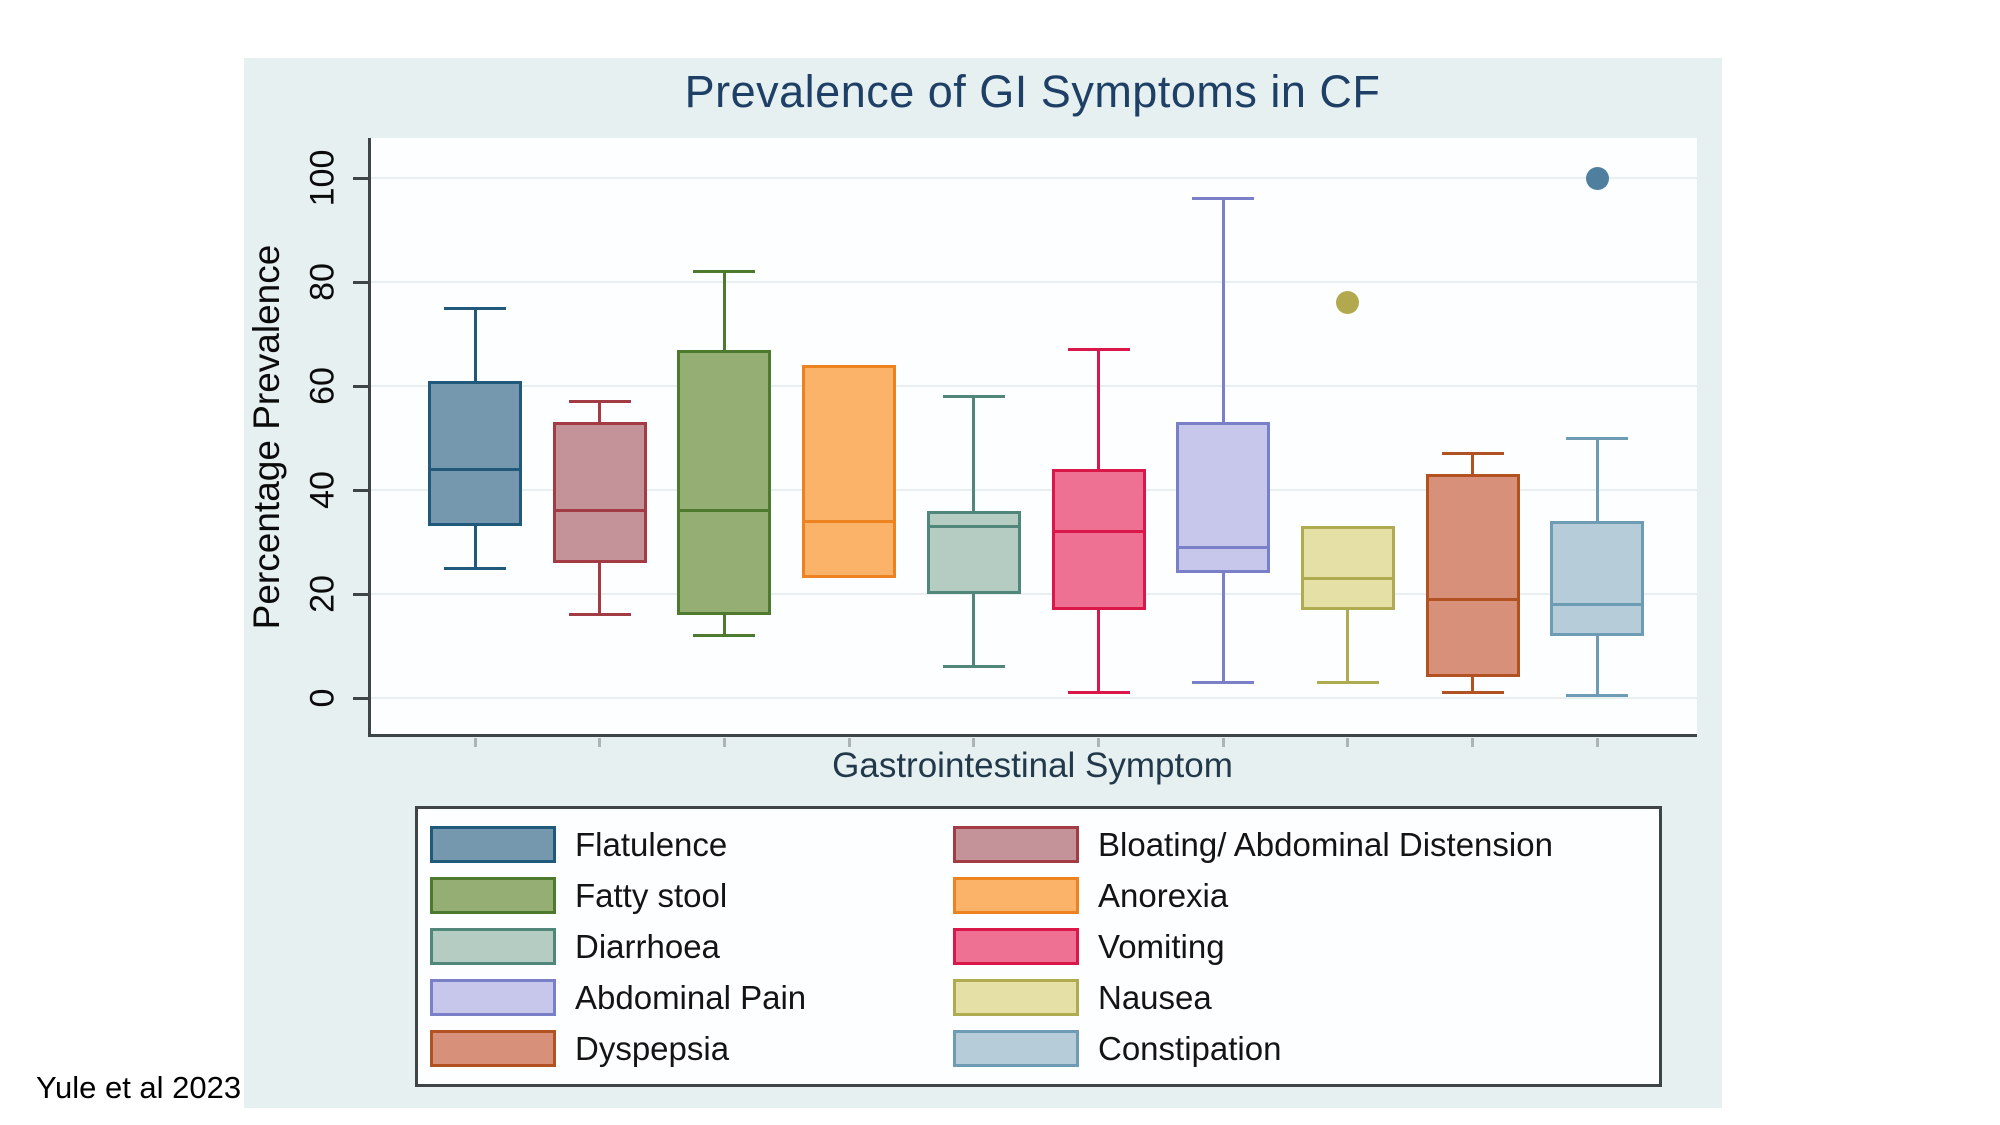 This screenshot has height=1125, width=2000. I want to click on upper-whisker-abdominal-pain, so click(1223, 310).